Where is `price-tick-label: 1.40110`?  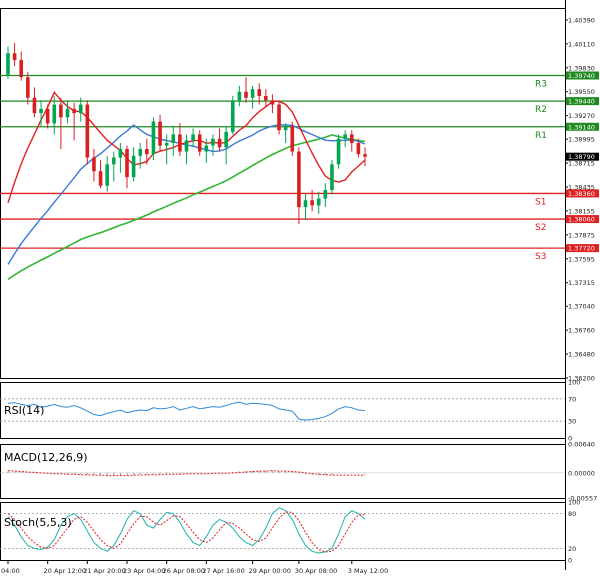
price-tick-label: 1.40110 is located at coordinates (581, 44).